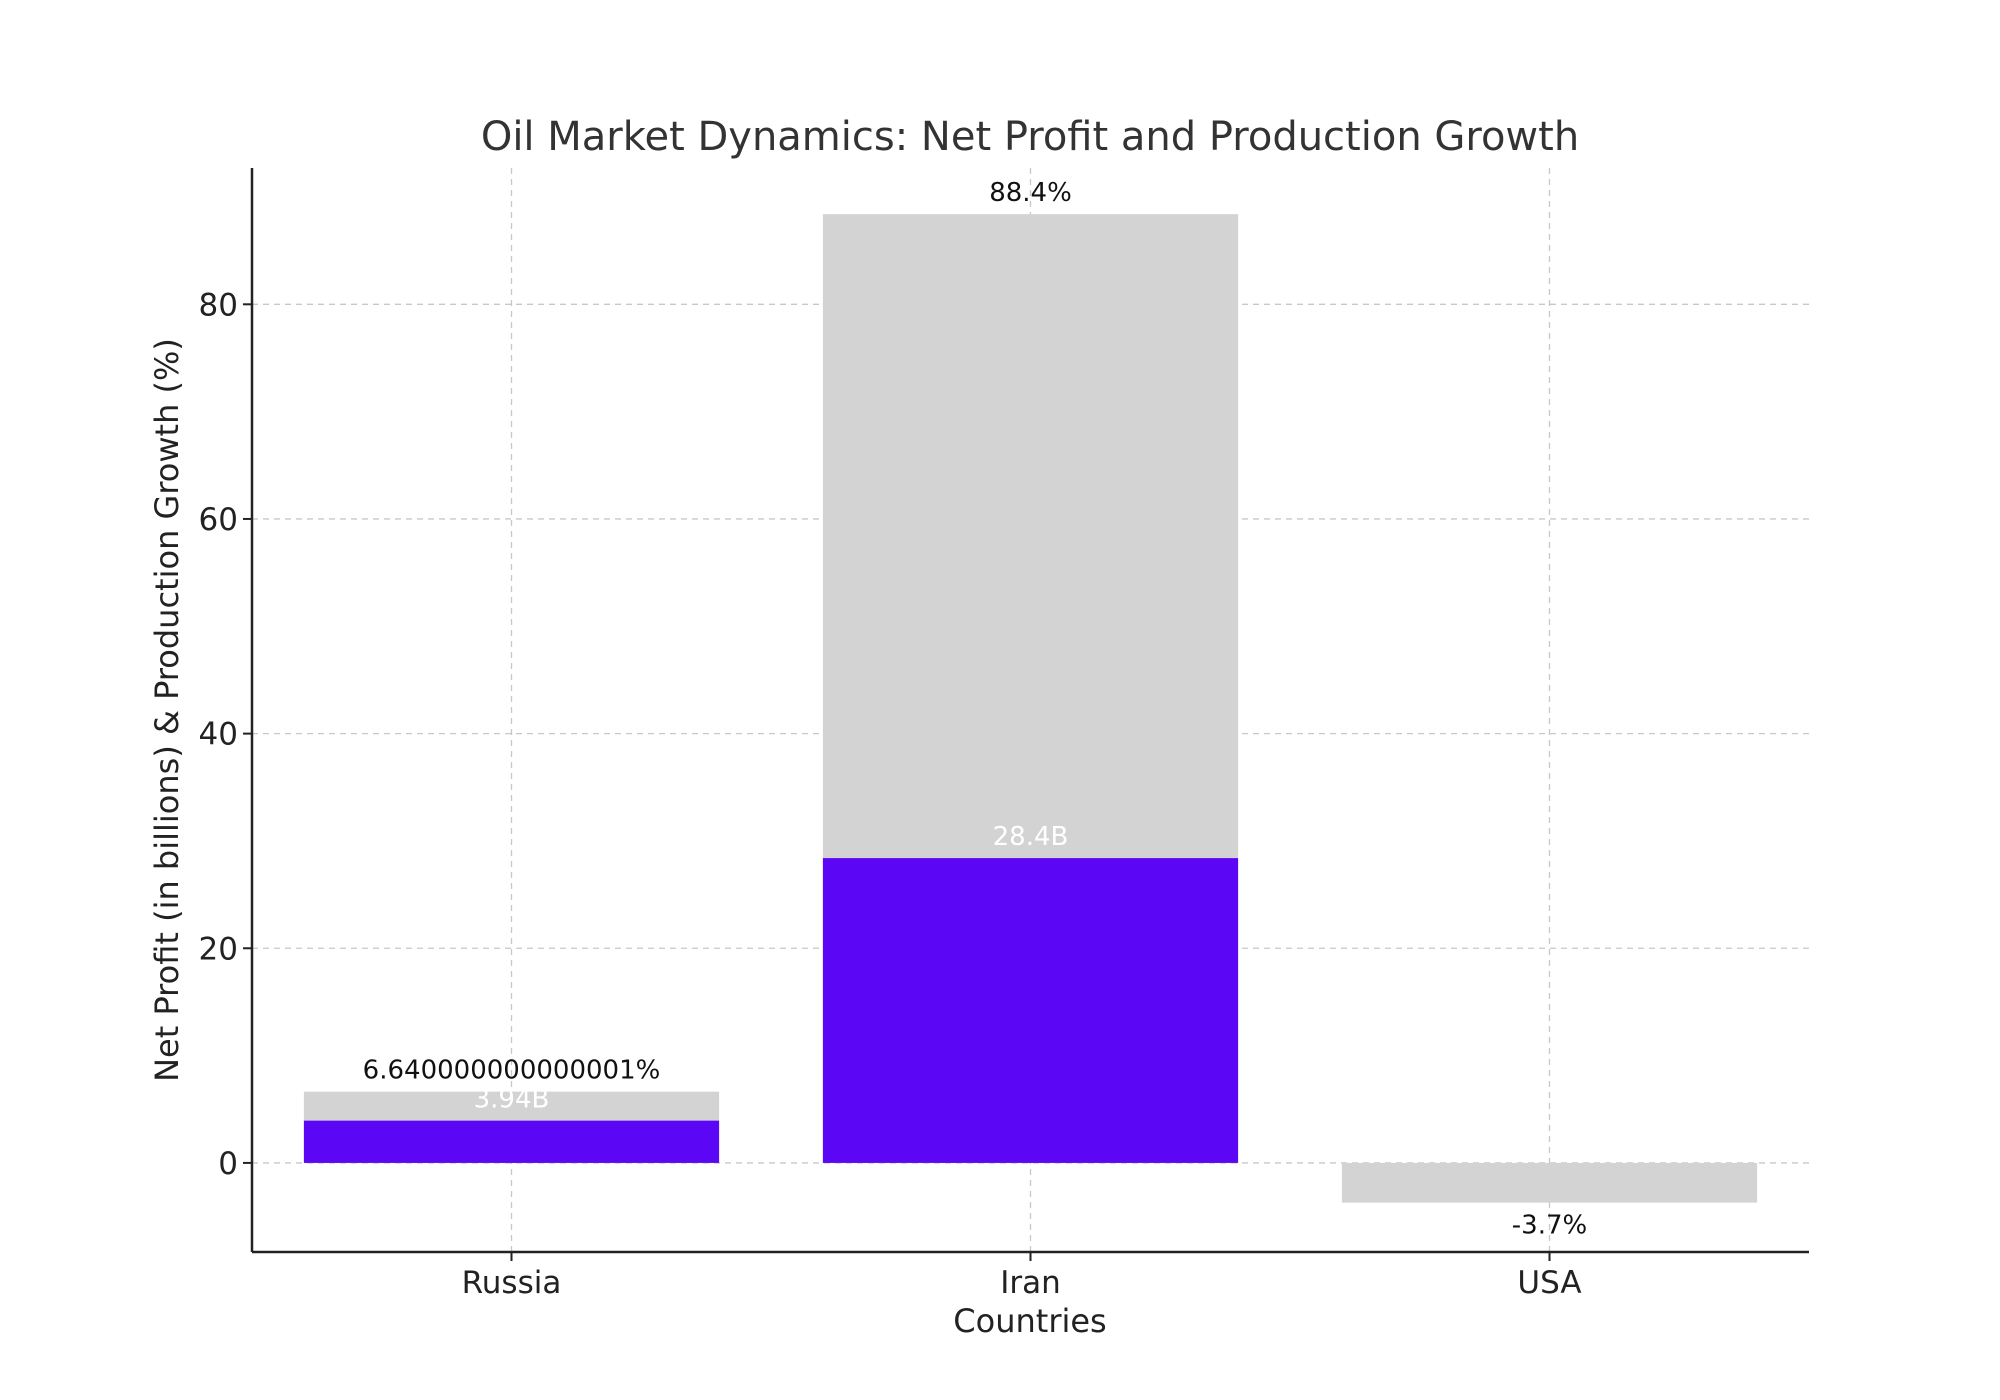 The image size is (2000, 1400). Describe the element at coordinates (228, 1164) in the screenshot. I see `y-tick-label: 0` at that location.